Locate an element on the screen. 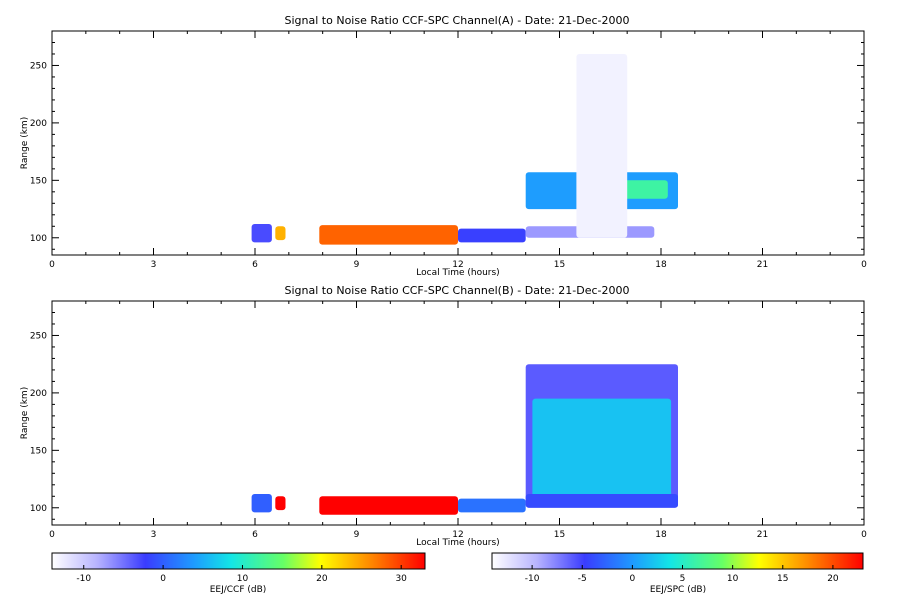 The height and width of the screenshot is (600, 900). panel-a-xtick-label: 21 is located at coordinates (762, 265).